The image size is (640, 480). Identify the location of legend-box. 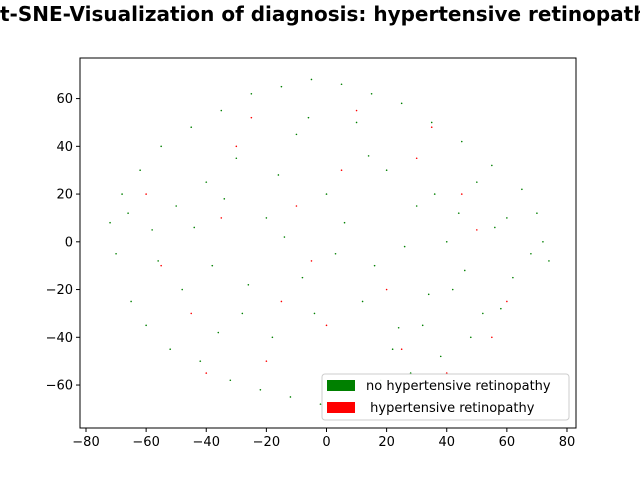
(445, 397).